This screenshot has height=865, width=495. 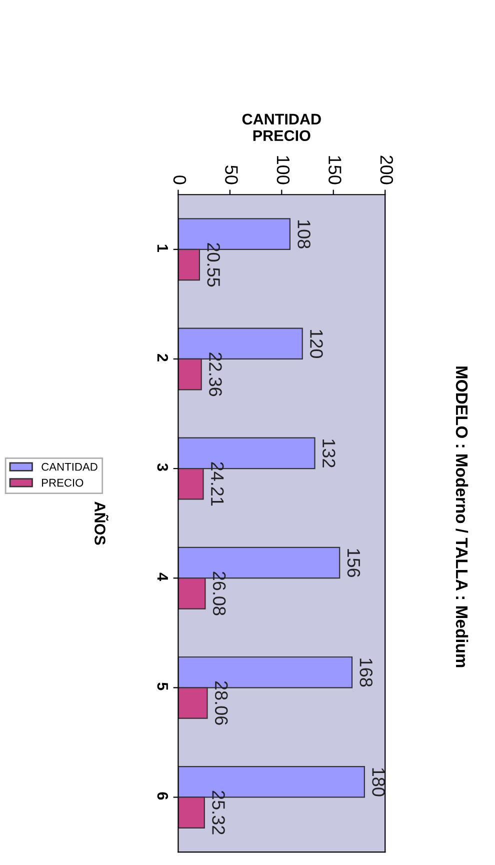 I want to click on text: MODELO : Moderno / TALLA : Medium, so click(x=462, y=517).